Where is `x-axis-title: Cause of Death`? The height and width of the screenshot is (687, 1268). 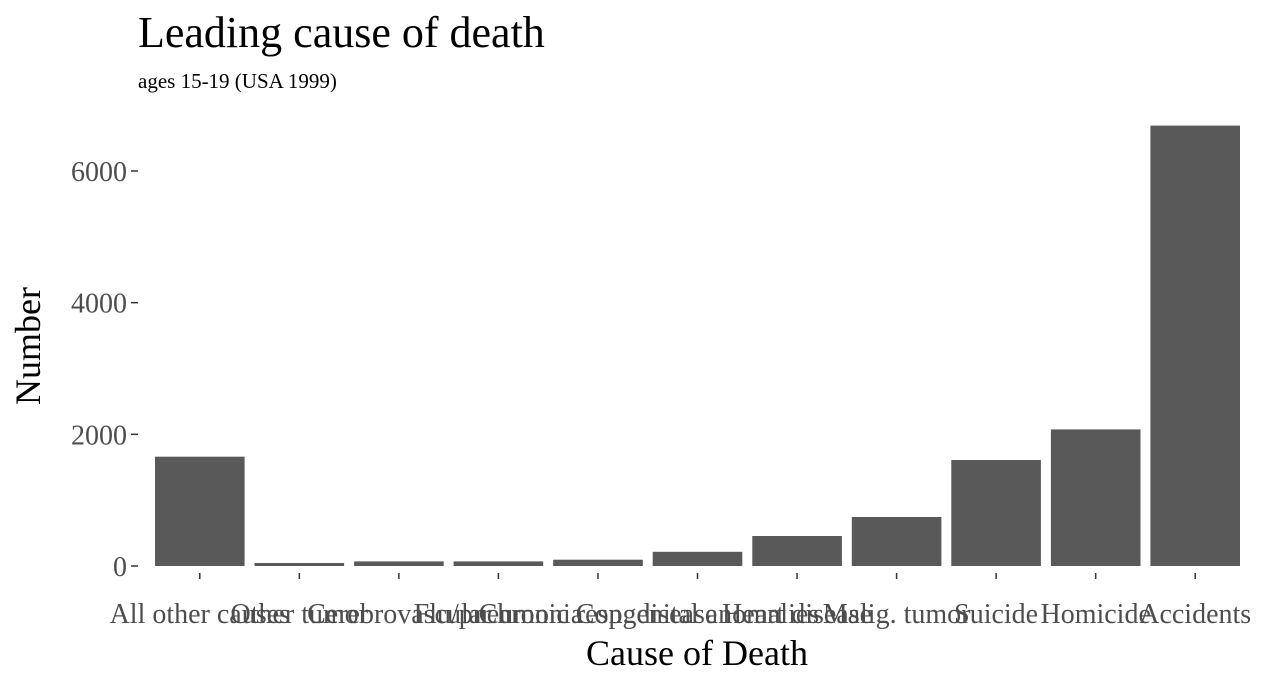 x-axis-title: Cause of Death is located at coordinates (697, 653).